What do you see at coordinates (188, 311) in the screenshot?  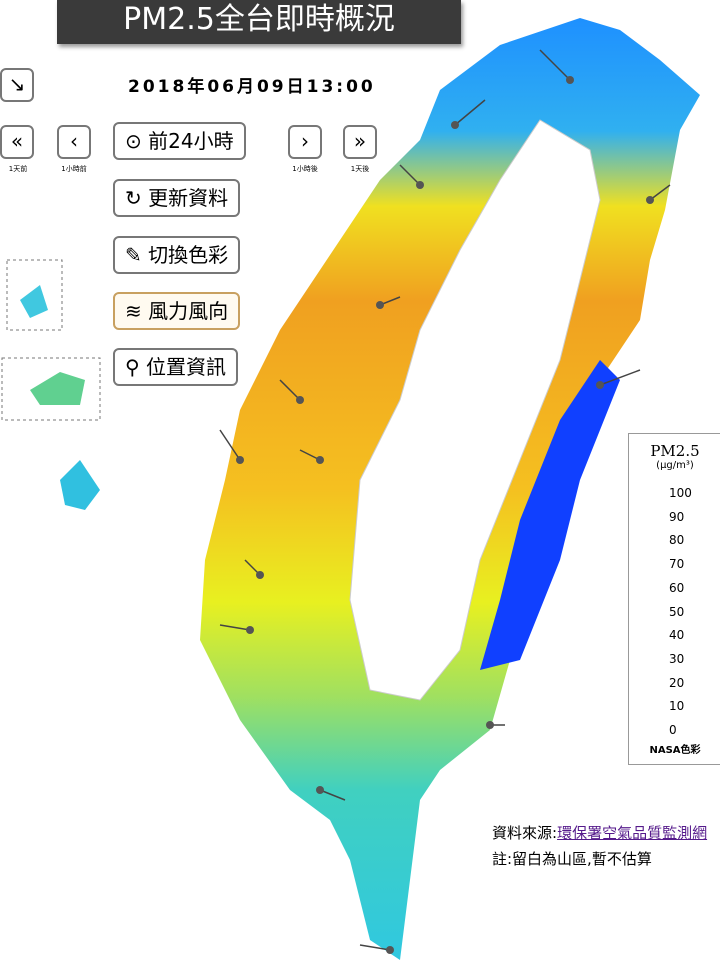 I see `button-label: 風力風向` at bounding box center [188, 311].